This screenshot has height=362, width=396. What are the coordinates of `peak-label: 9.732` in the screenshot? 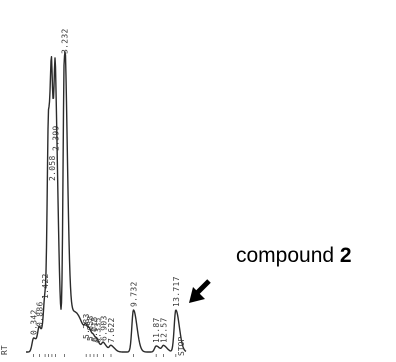 It's located at (133, 294).